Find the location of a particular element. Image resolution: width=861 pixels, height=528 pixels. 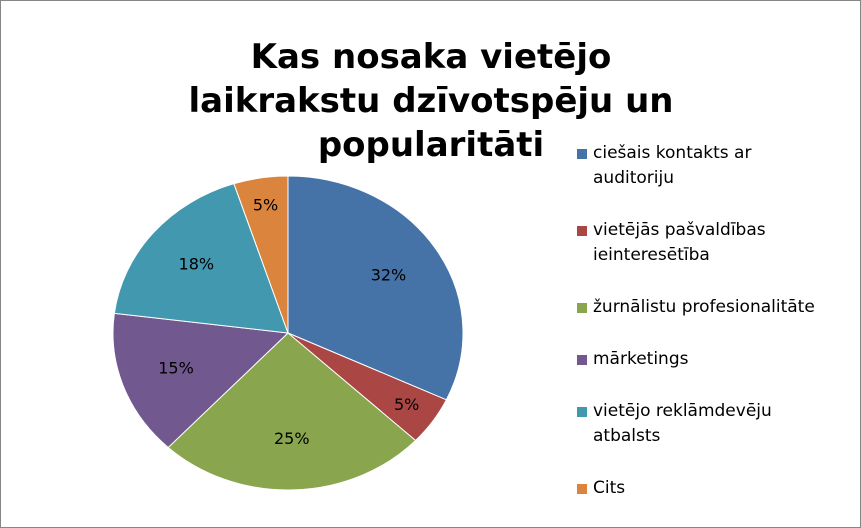

legend-label: žurnālistu profesionalitāte is located at coordinates (704, 307).